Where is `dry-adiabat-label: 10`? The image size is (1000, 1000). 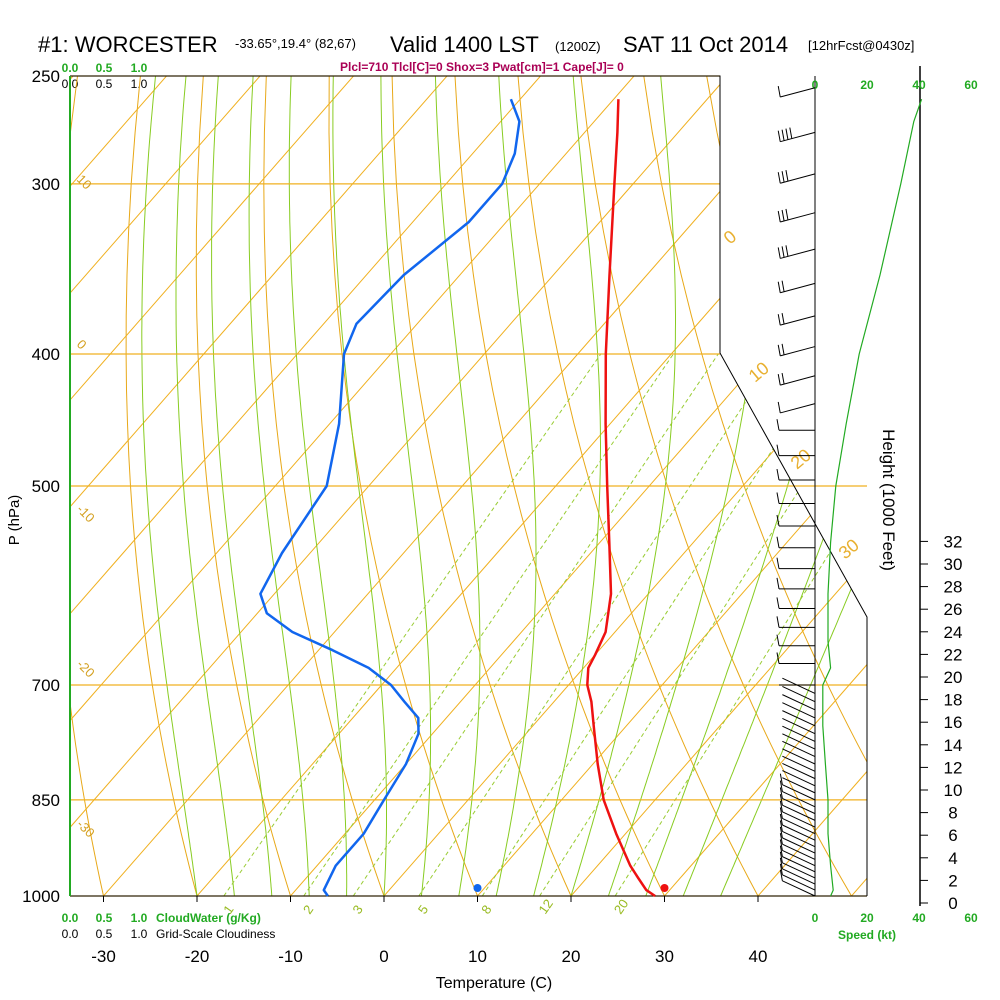 dry-adiabat-label: 10 is located at coordinates (84, 182).